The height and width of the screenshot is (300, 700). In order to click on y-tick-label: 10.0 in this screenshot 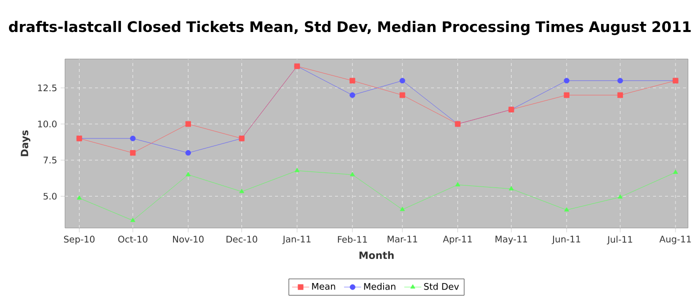, I will do `click(47, 124)`.